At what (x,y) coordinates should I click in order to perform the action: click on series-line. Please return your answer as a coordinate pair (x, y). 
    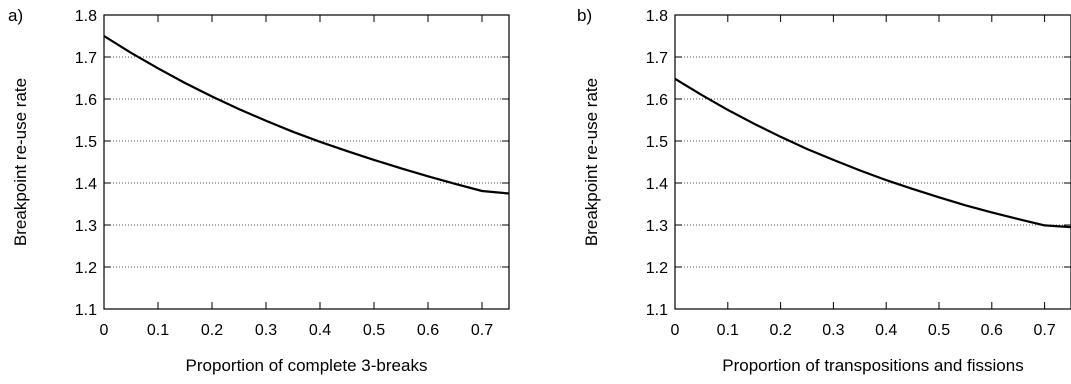
    Looking at the image, I should click on (872, 153).